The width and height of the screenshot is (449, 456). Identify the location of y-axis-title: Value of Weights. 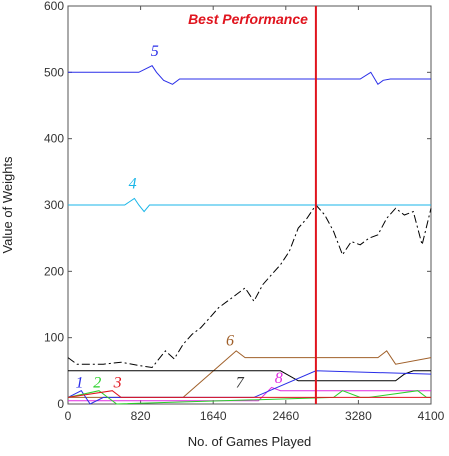
(7, 205).